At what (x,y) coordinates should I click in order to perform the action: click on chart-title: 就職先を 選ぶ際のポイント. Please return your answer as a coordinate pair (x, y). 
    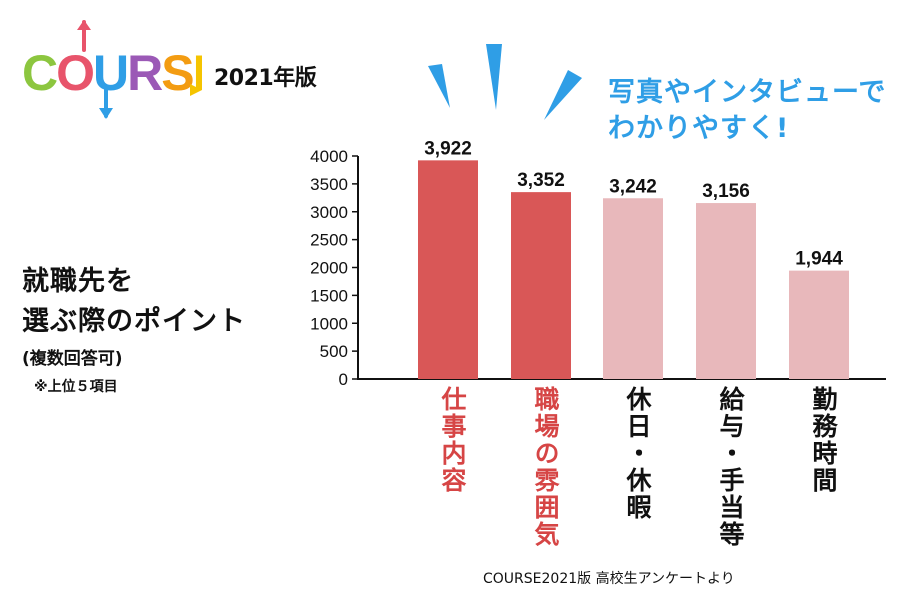
    Looking at the image, I should click on (134, 302).